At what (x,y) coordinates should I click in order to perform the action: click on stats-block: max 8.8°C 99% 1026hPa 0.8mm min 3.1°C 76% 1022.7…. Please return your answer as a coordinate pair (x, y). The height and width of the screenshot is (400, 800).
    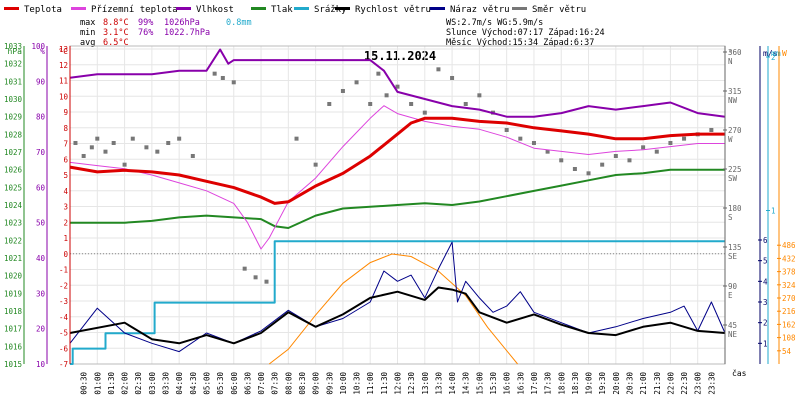
    Looking at the image, I should click on (342, 33).